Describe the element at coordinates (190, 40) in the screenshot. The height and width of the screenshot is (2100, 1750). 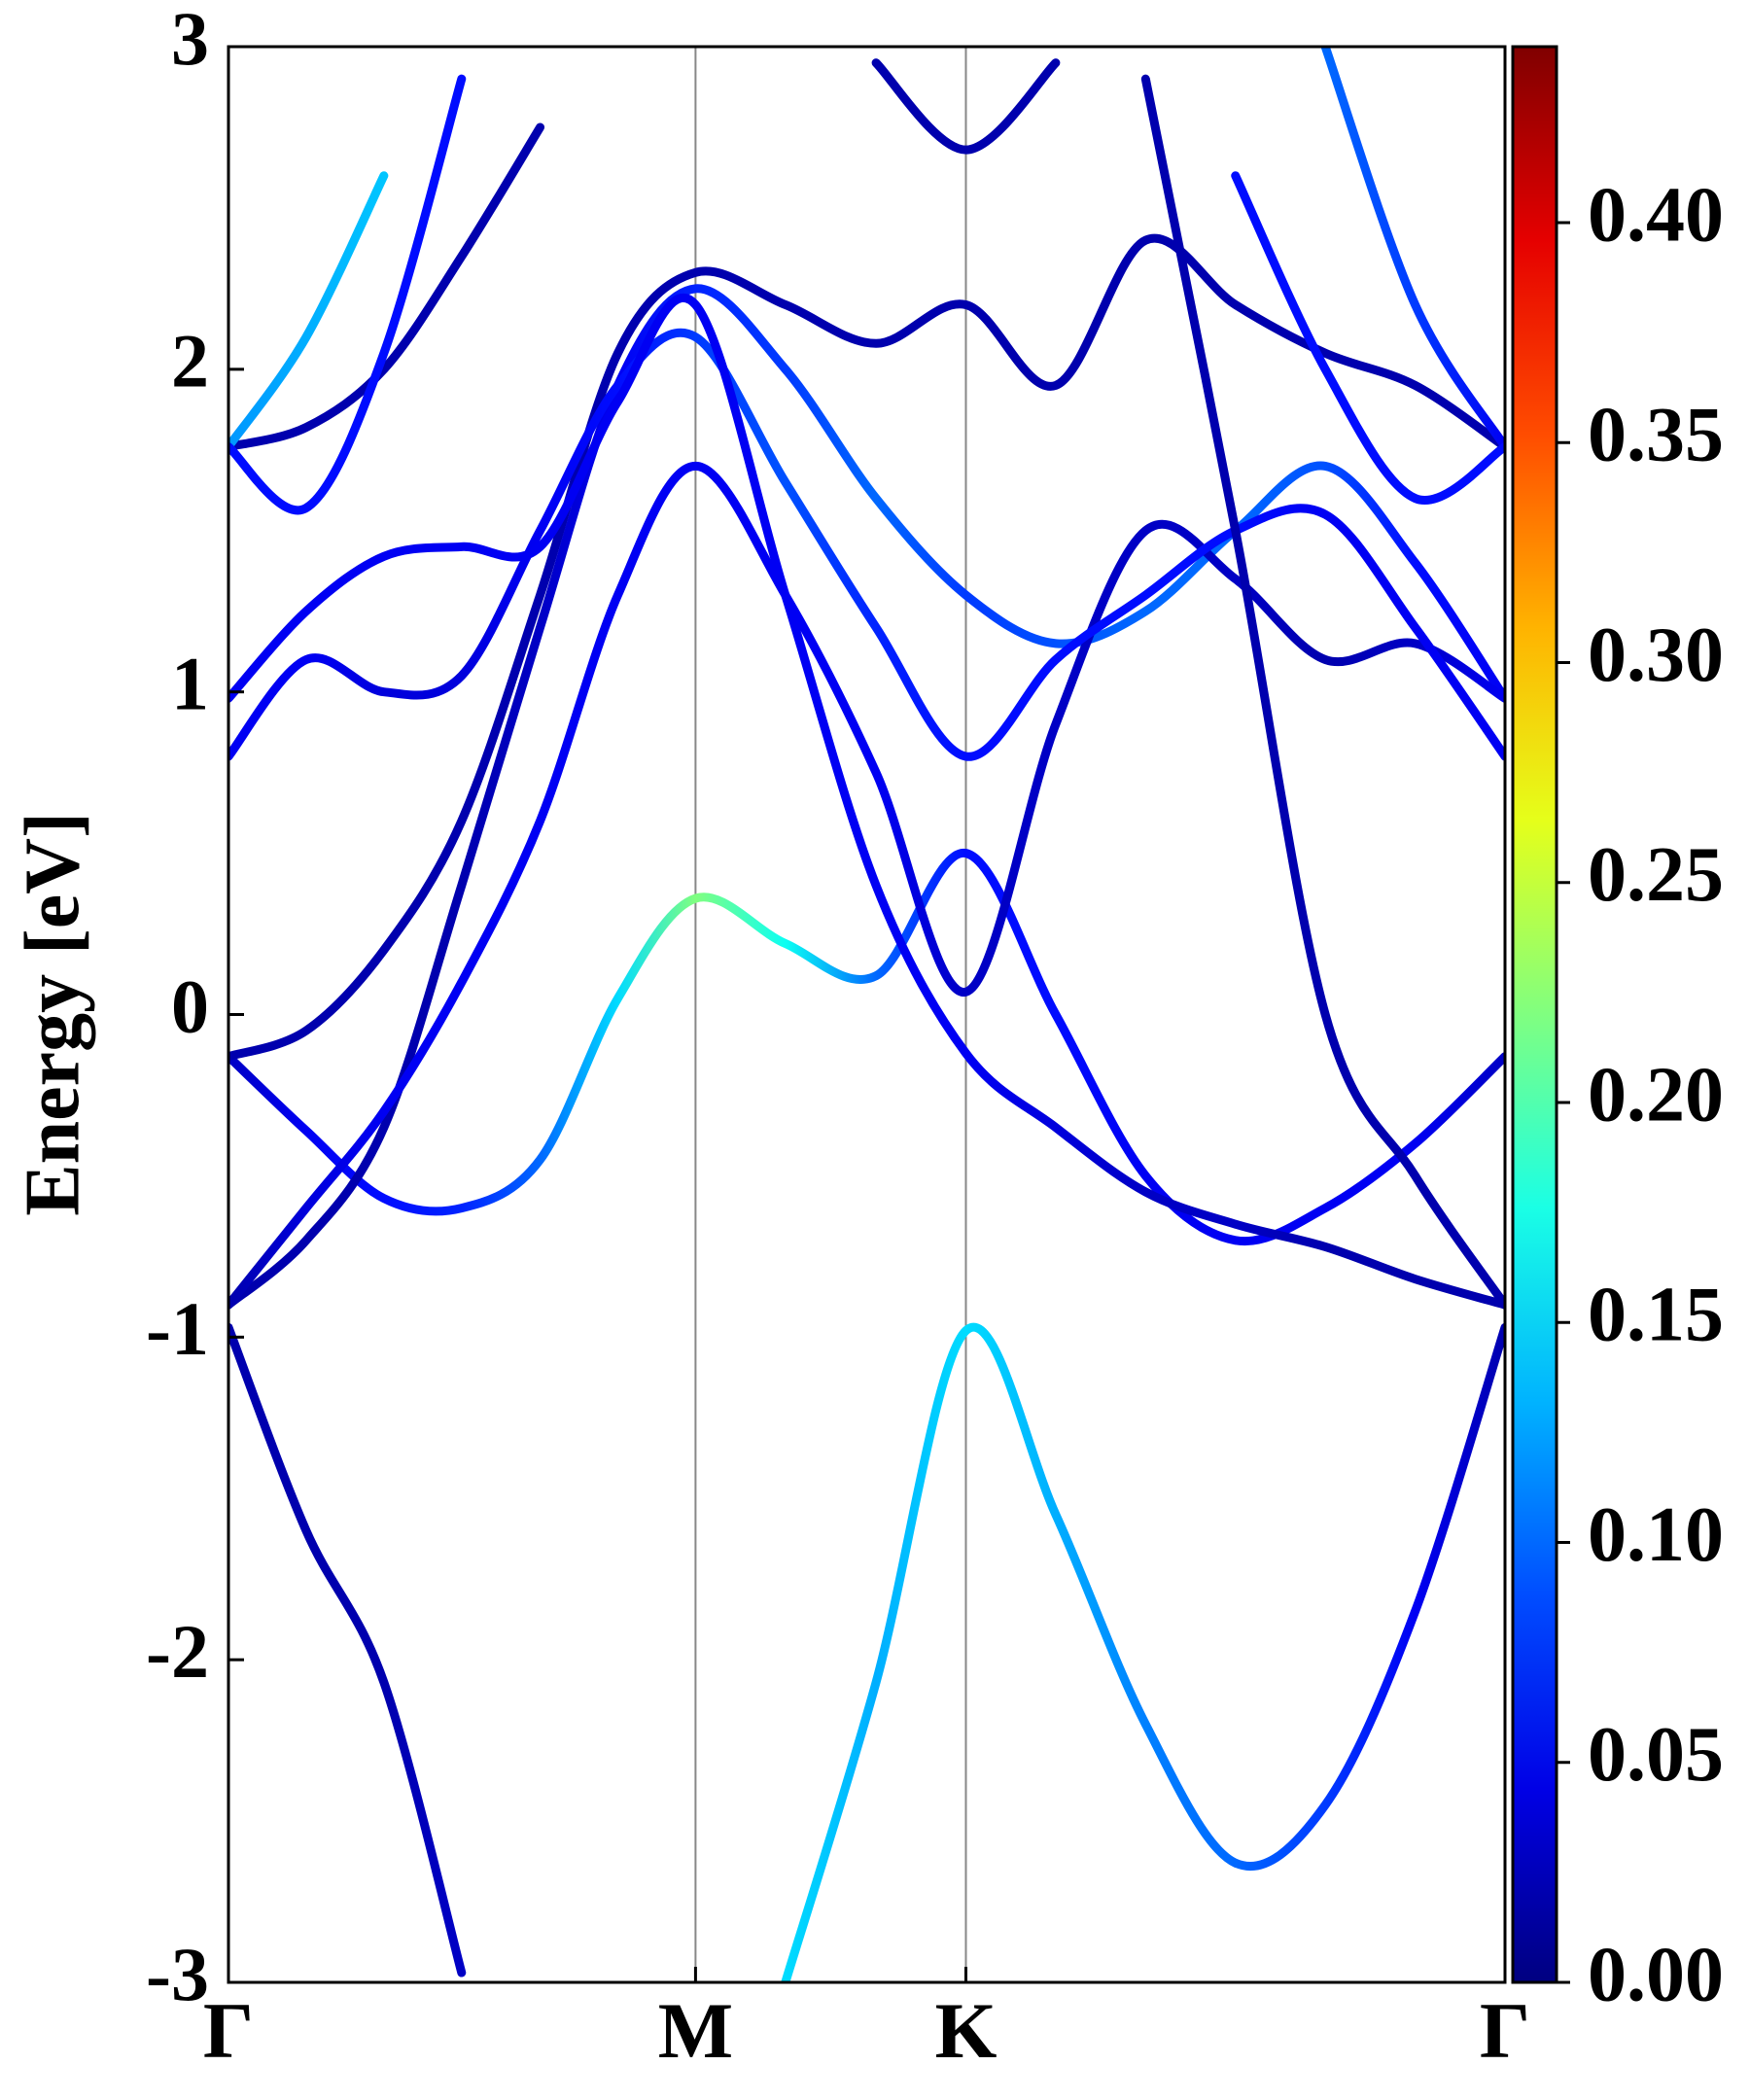
I see `y-tick-label: 3` at that location.